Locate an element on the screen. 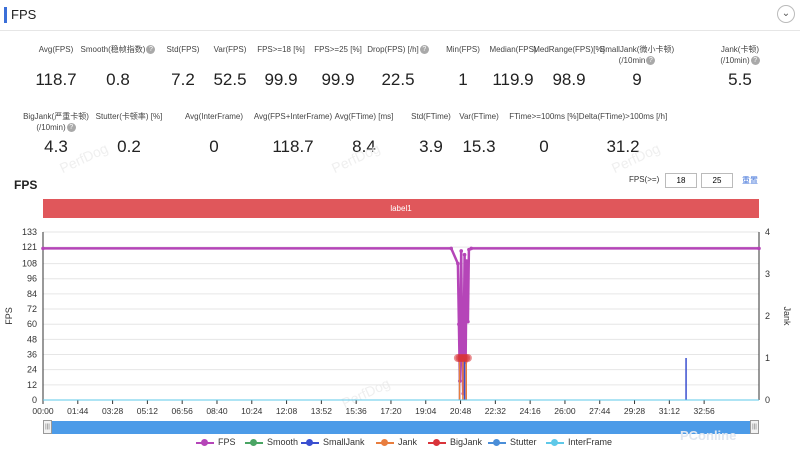  x-tick-label: 20:48 is located at coordinates (461, 410).